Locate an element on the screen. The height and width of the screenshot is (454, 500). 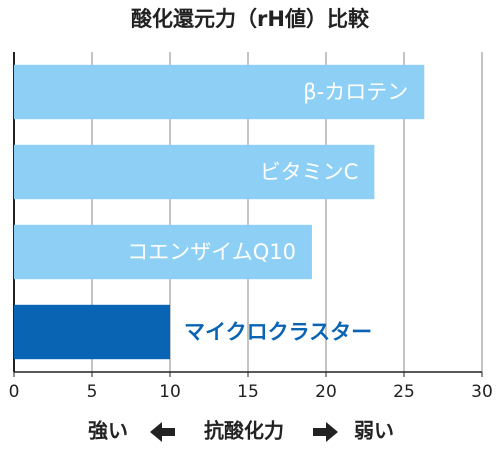
x-tick-label: 15 is located at coordinates (248, 392).